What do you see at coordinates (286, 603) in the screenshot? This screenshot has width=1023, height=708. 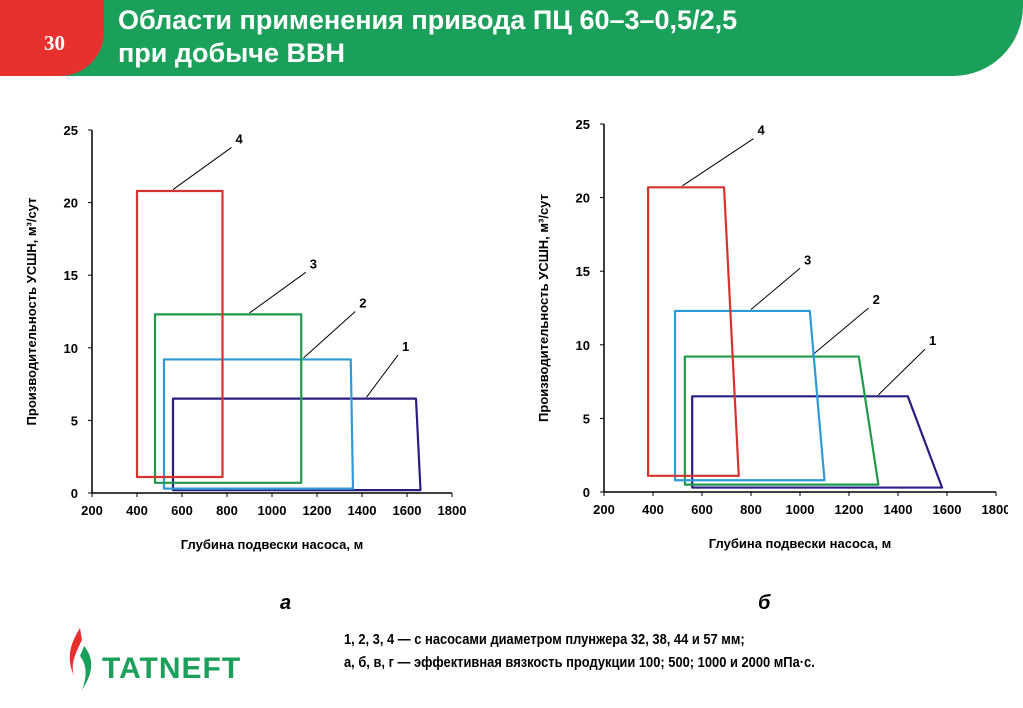 I see `panel-label-a: а` at bounding box center [286, 603].